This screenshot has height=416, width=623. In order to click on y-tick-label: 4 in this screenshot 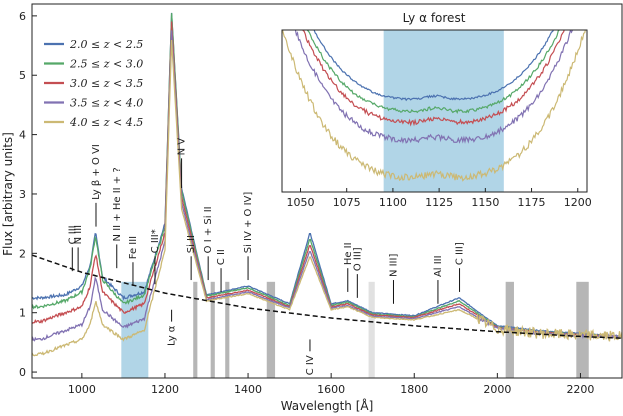, I will do `click(22, 135)`.